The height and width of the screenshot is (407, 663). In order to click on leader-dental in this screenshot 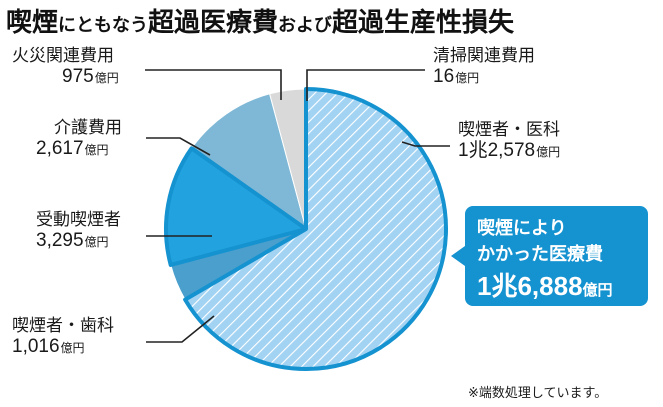, I will do `click(180, 329)`.